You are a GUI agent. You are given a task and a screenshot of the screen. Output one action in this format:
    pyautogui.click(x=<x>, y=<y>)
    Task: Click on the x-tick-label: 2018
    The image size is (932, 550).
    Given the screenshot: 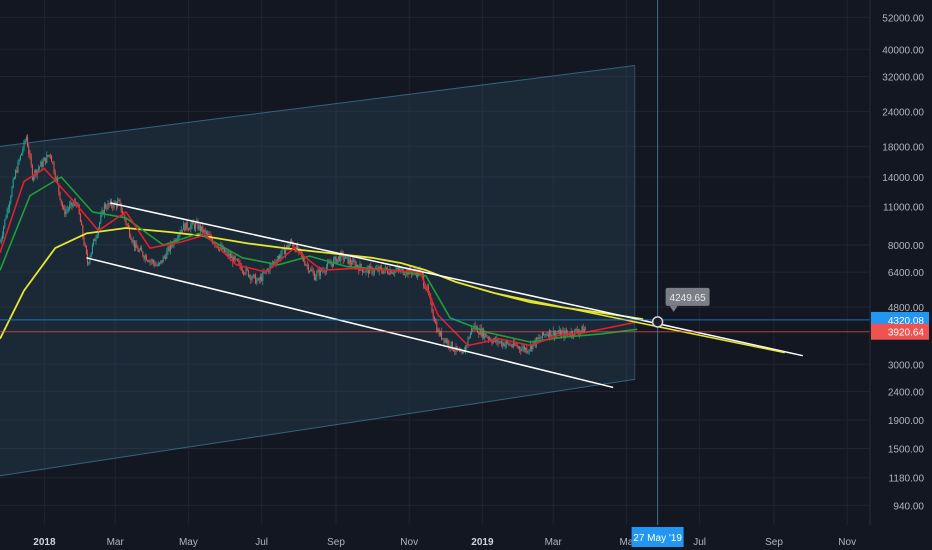 What is the action you would take?
    pyautogui.click(x=44, y=542)
    